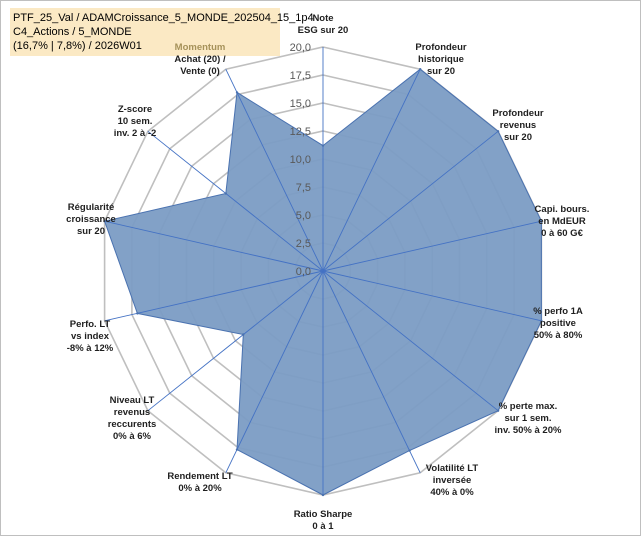 The image size is (641, 536). I want to click on axis-label-6: % perte max. sur 1 sem. inv. 50% à 20%, so click(528, 418).